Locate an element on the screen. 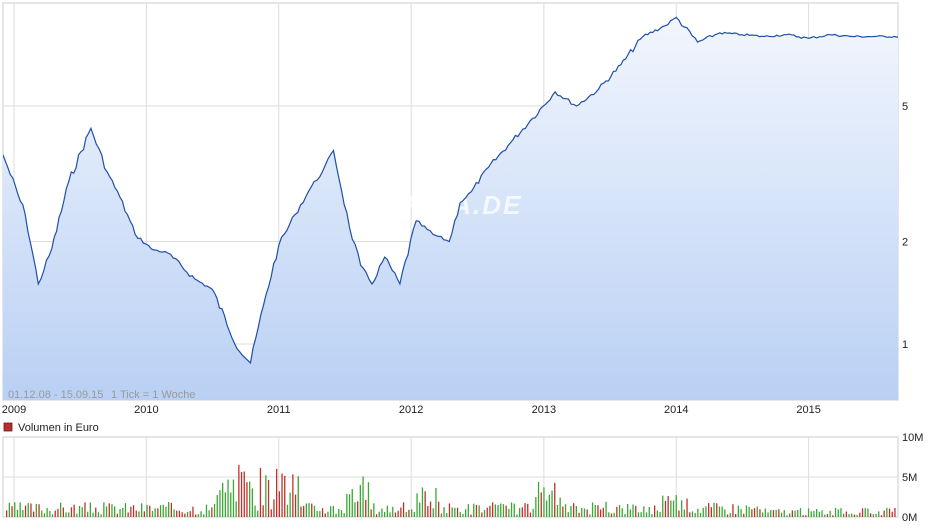 The width and height of the screenshot is (940, 526). price-y-tick-label: 2 is located at coordinates (905, 242).